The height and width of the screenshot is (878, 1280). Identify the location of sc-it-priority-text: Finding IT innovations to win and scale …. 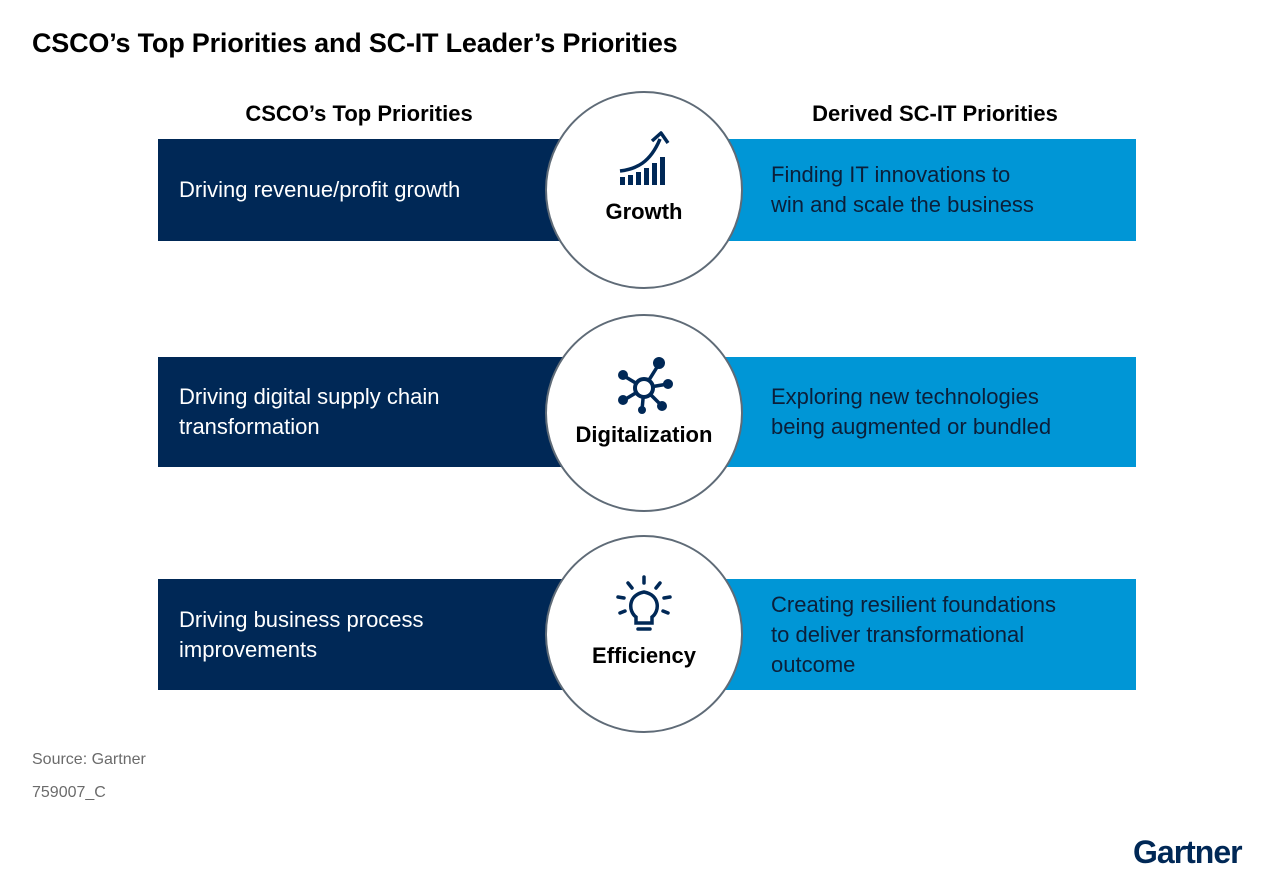
(902, 189).